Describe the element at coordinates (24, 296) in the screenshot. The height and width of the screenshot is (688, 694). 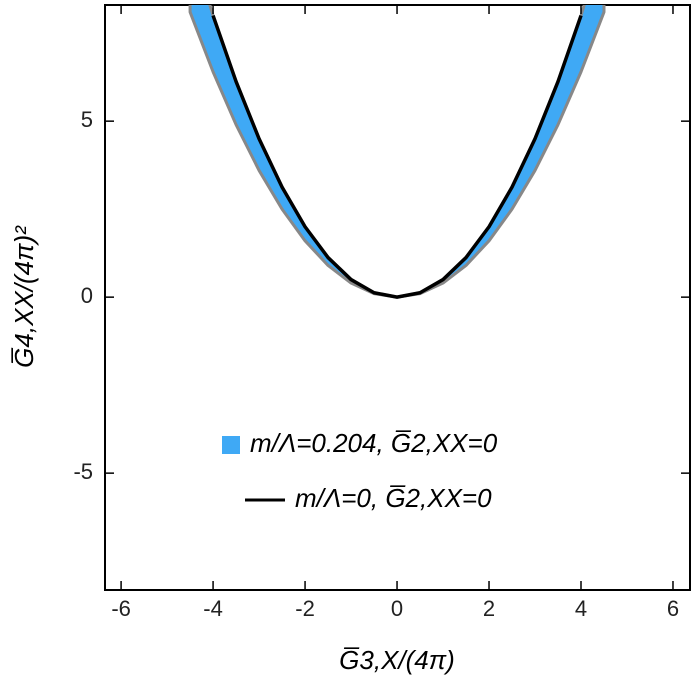
I see `y-axis-label: G̅4,XX/(4π)²` at that location.